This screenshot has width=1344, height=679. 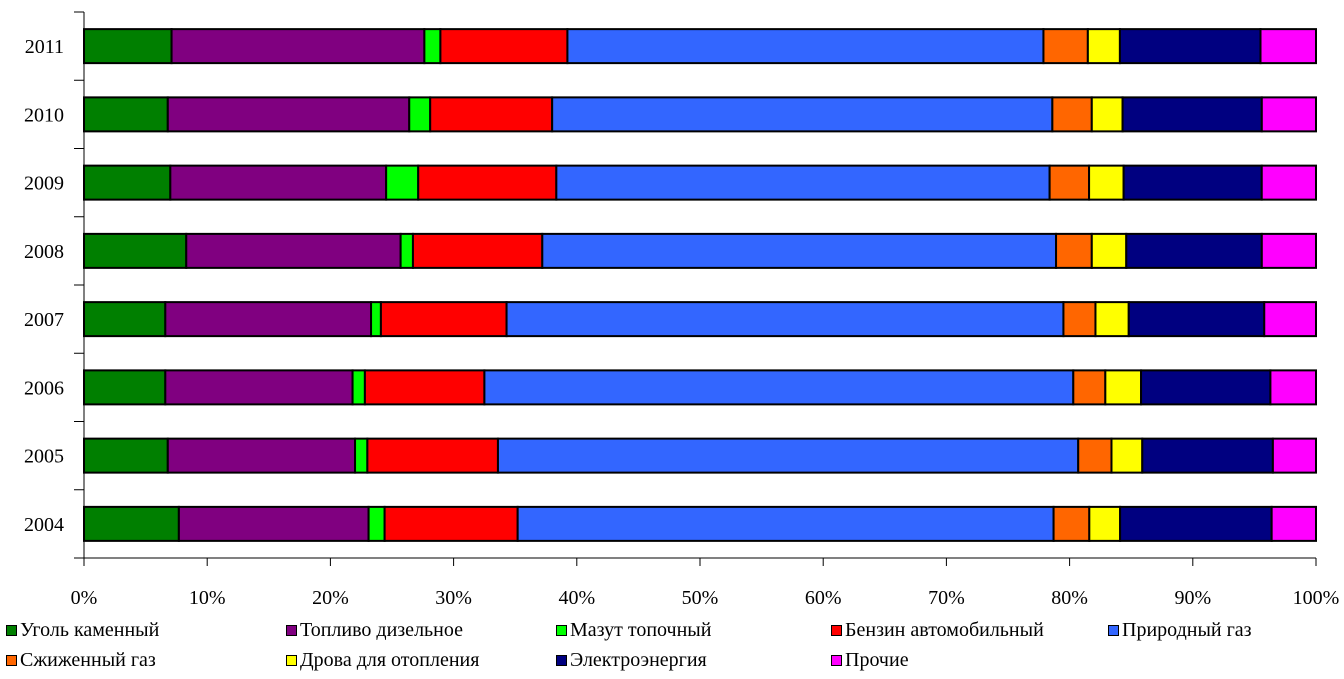 What do you see at coordinates (89, 630) in the screenshot?
I see `legend-label: Уголь каменный` at bounding box center [89, 630].